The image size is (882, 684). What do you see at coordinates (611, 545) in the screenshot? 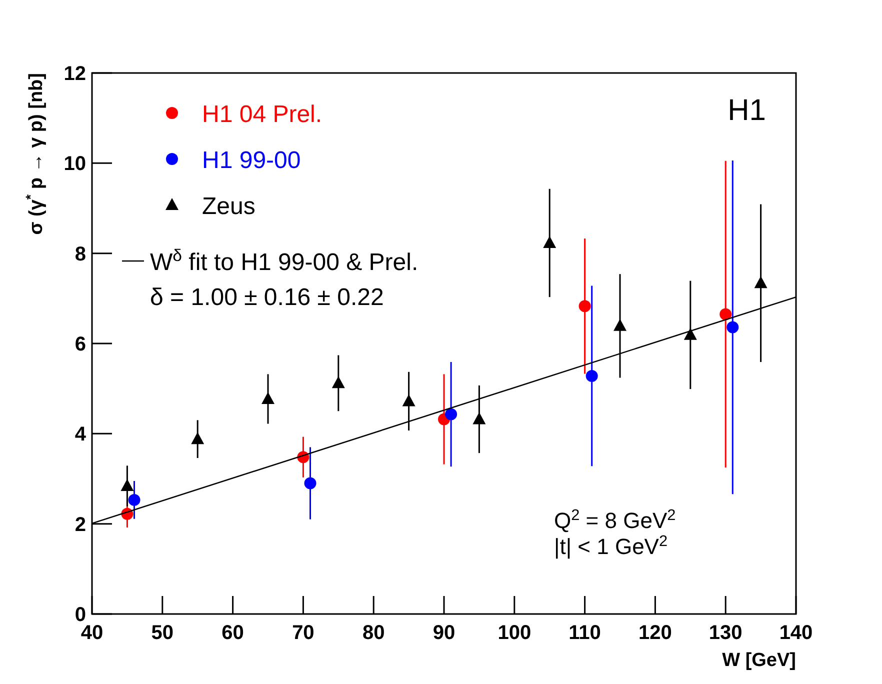
I see `annotation: |t| < 1 GeV$^{2}$` at bounding box center [611, 545].